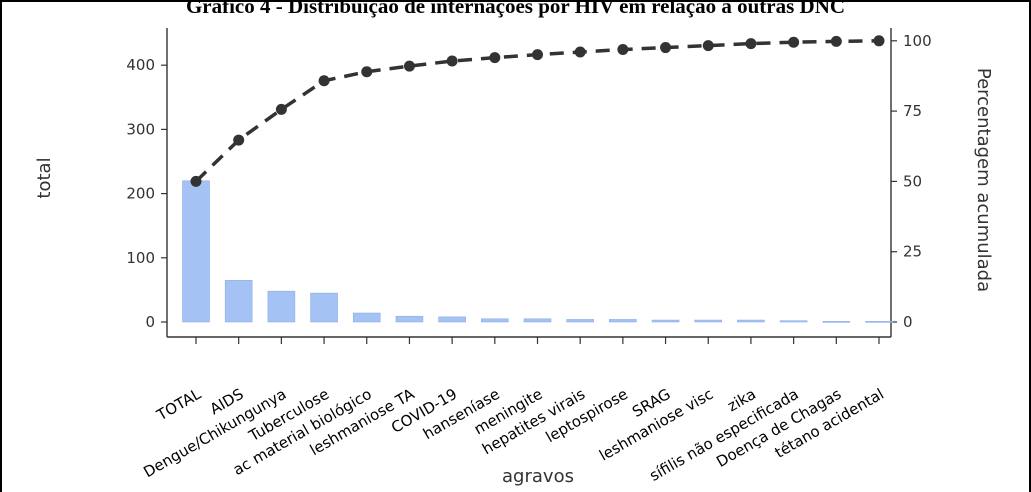  What do you see at coordinates (44, 177) in the screenshot?
I see `y-axis-title: total` at bounding box center [44, 177].